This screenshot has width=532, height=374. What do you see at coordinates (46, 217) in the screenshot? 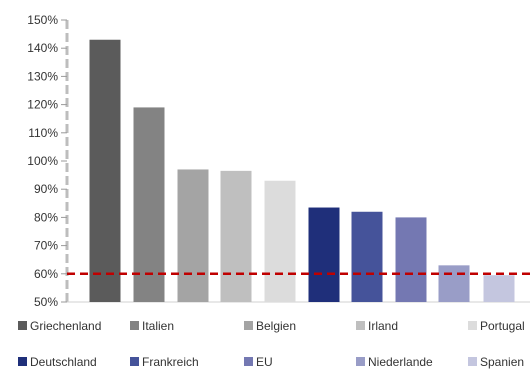
I see `y-tick-label: 80%` at bounding box center [46, 217].